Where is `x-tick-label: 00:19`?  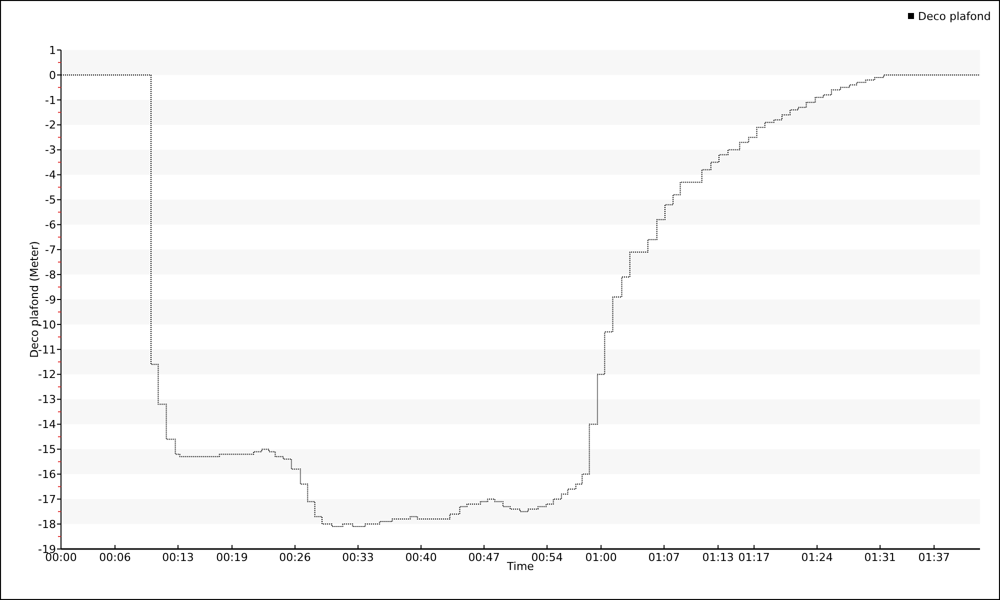 x-tick-label: 00:19 is located at coordinates (232, 557).